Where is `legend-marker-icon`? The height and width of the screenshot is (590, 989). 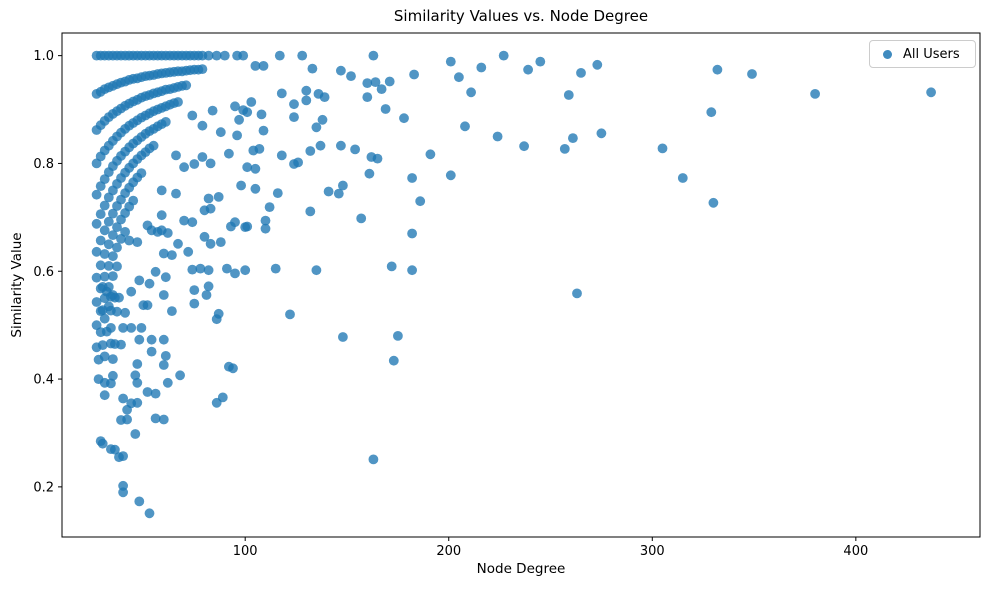
legend-marker-icon is located at coordinates (887, 54).